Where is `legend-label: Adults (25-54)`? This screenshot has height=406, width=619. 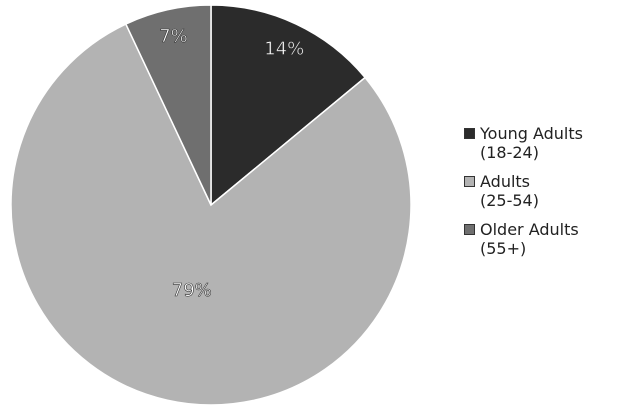
legend-label: Adults (25-54) is located at coordinates (509, 191).